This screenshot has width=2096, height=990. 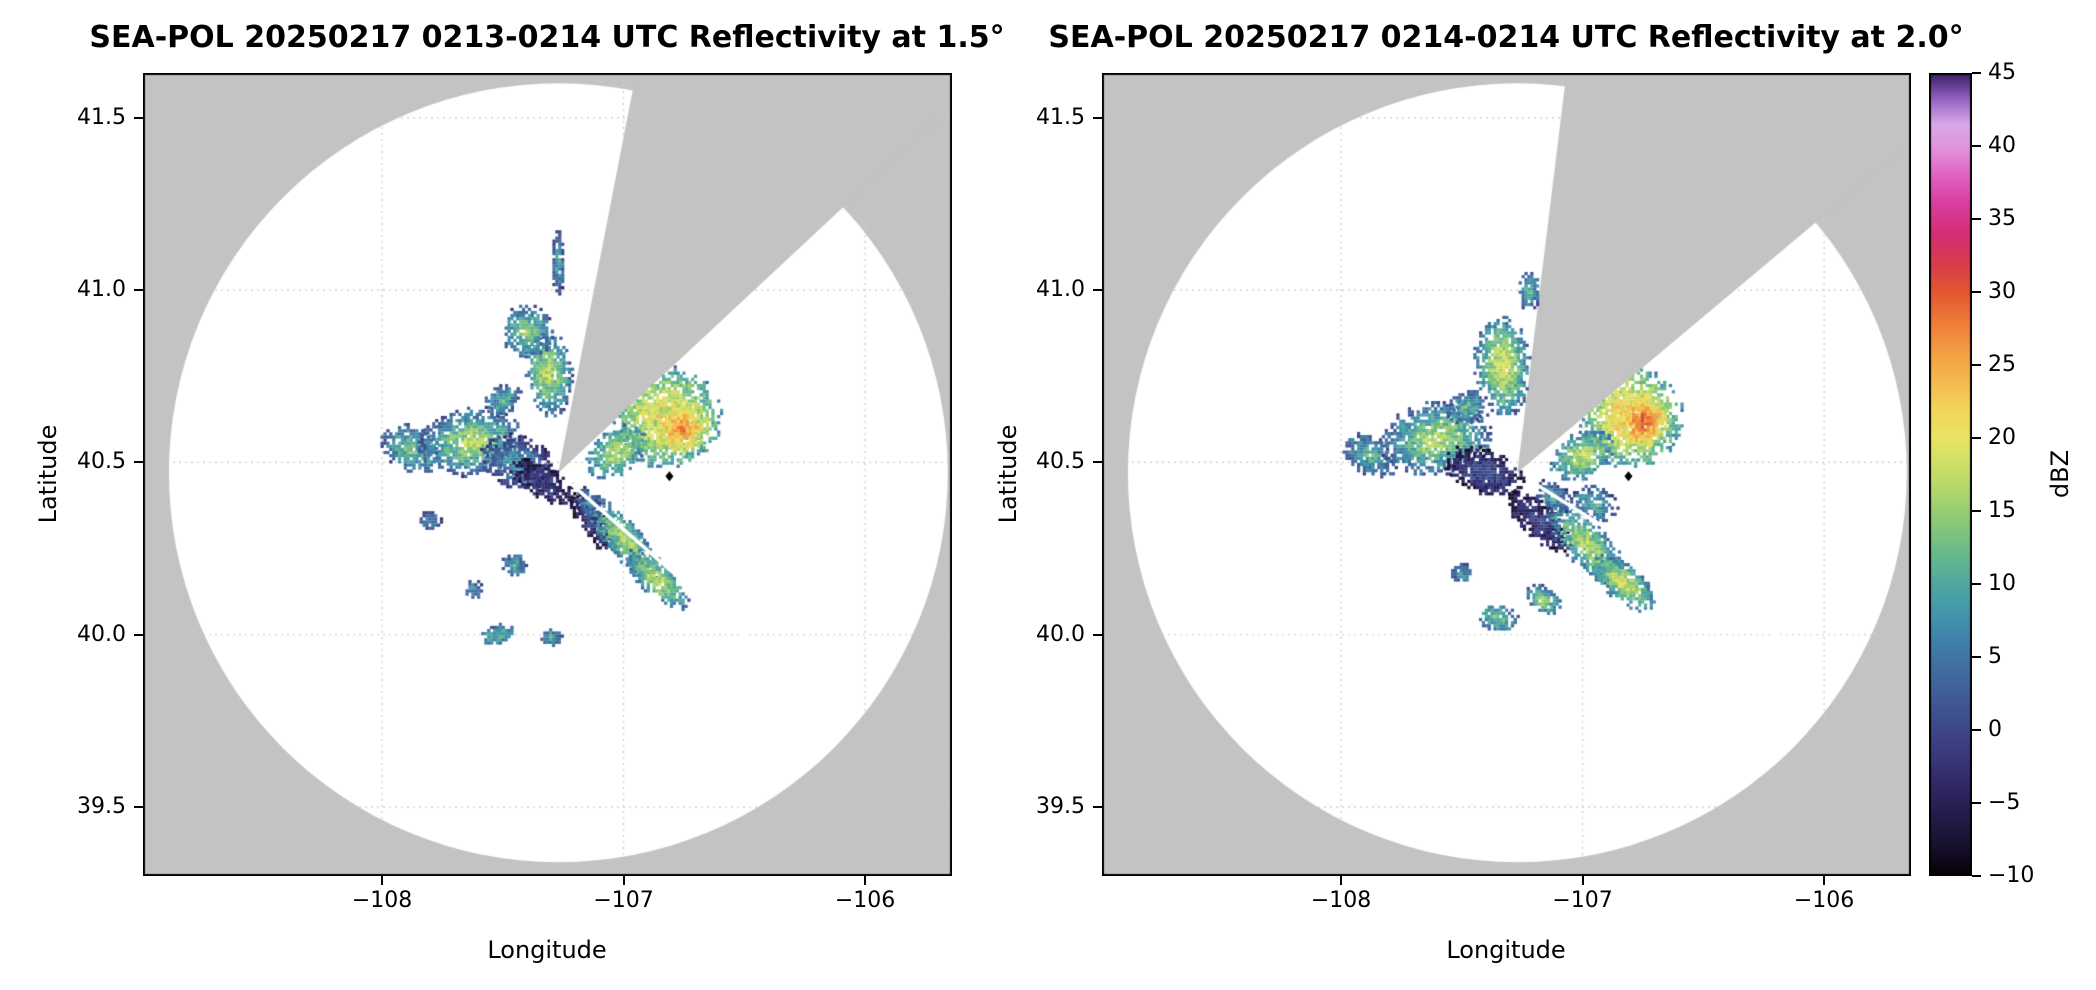 What do you see at coordinates (2002, 583) in the screenshot?
I see `colorbar-tick-label: 10` at bounding box center [2002, 583].